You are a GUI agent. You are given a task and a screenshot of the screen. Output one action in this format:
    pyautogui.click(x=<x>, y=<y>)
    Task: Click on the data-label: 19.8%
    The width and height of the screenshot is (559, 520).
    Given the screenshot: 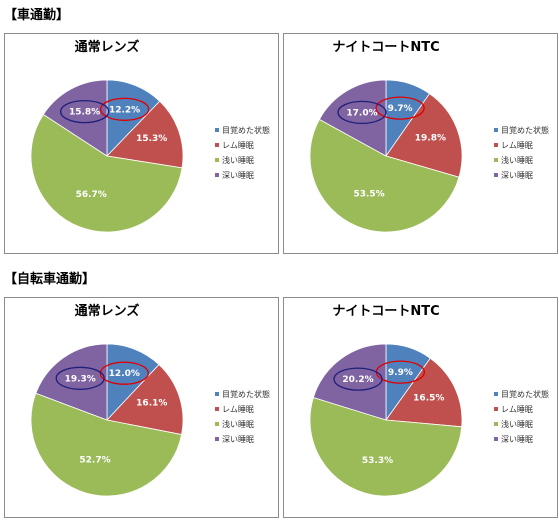 What is the action you would take?
    pyautogui.click(x=430, y=138)
    